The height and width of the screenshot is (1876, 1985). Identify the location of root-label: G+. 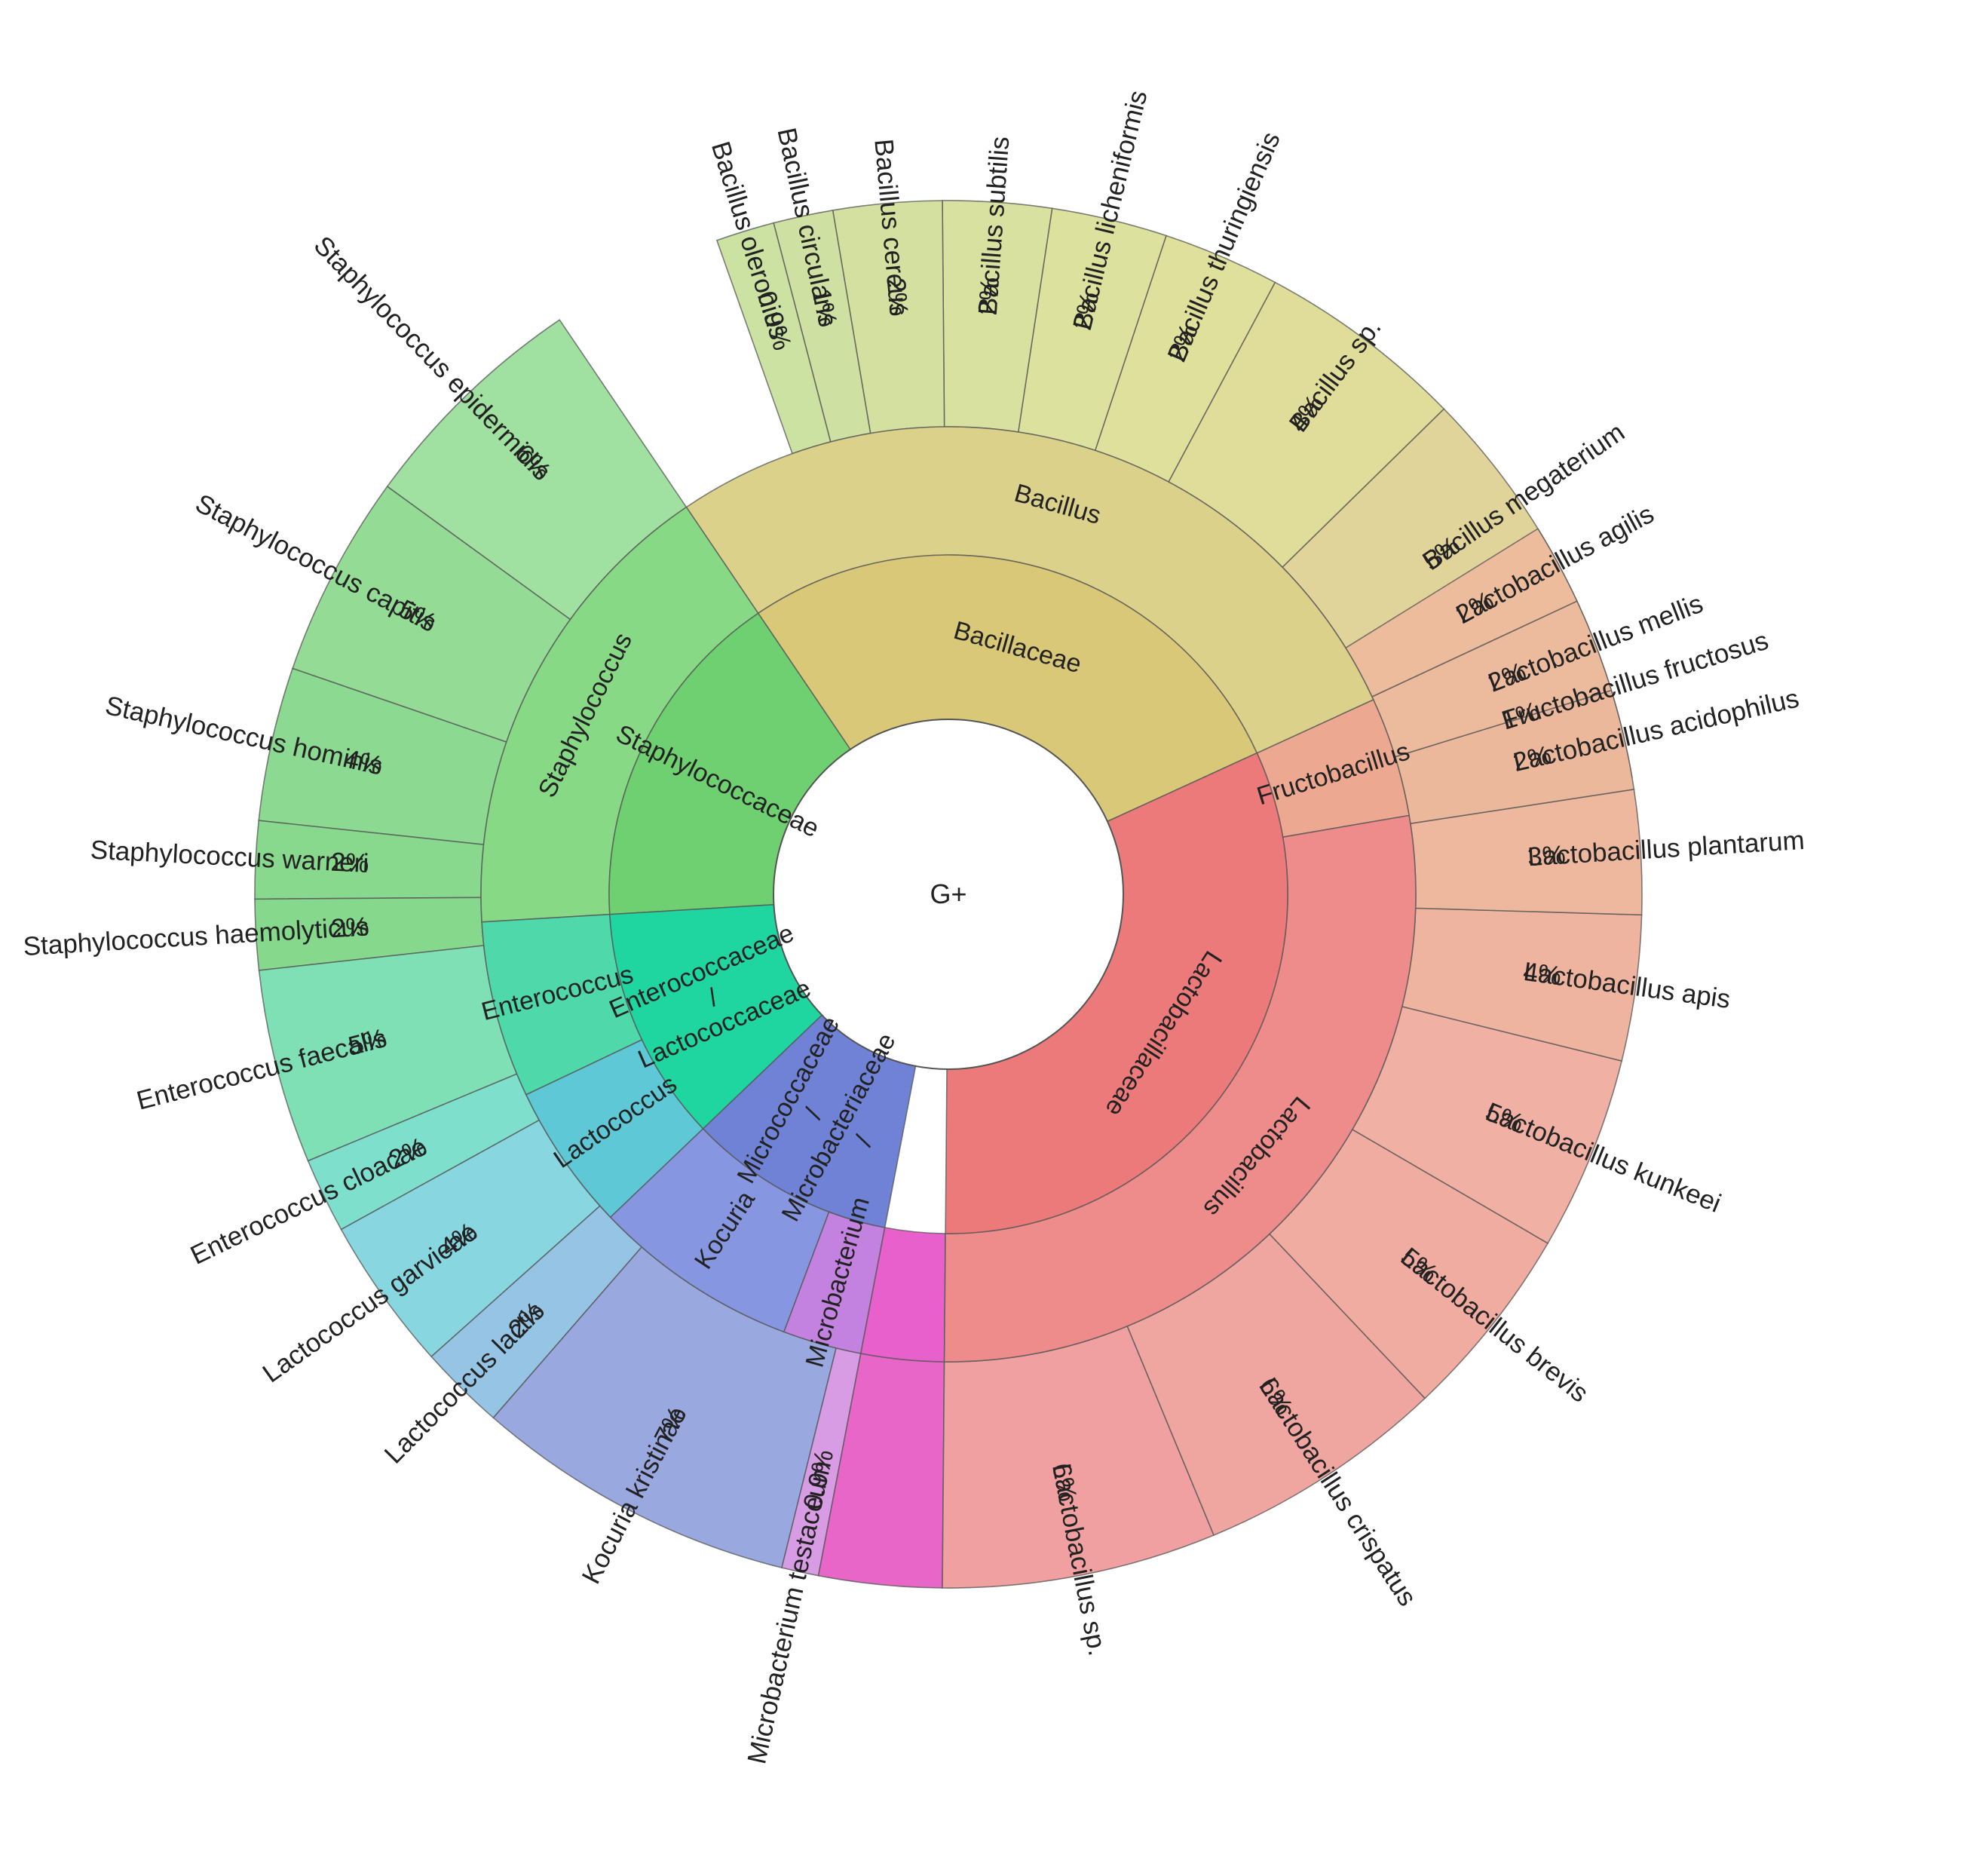
(948, 893).